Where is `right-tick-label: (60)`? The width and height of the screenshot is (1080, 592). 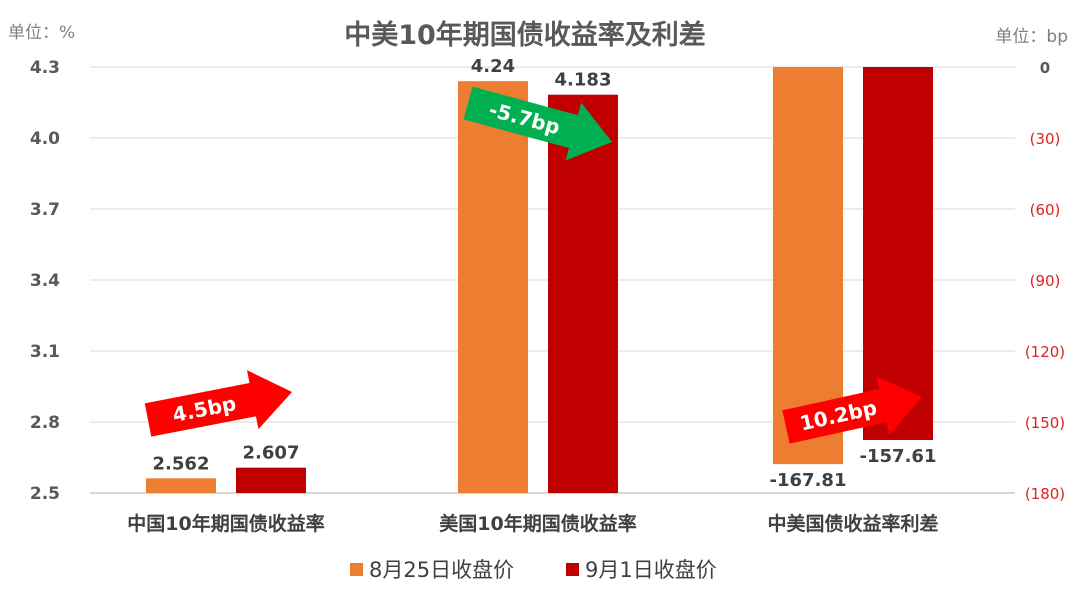 right-tick-label: (60) is located at coordinates (1045, 210).